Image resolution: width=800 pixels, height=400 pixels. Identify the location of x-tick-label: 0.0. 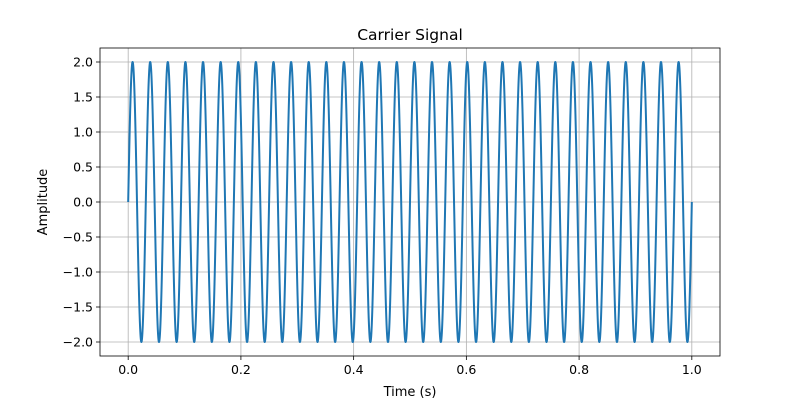
(128, 369).